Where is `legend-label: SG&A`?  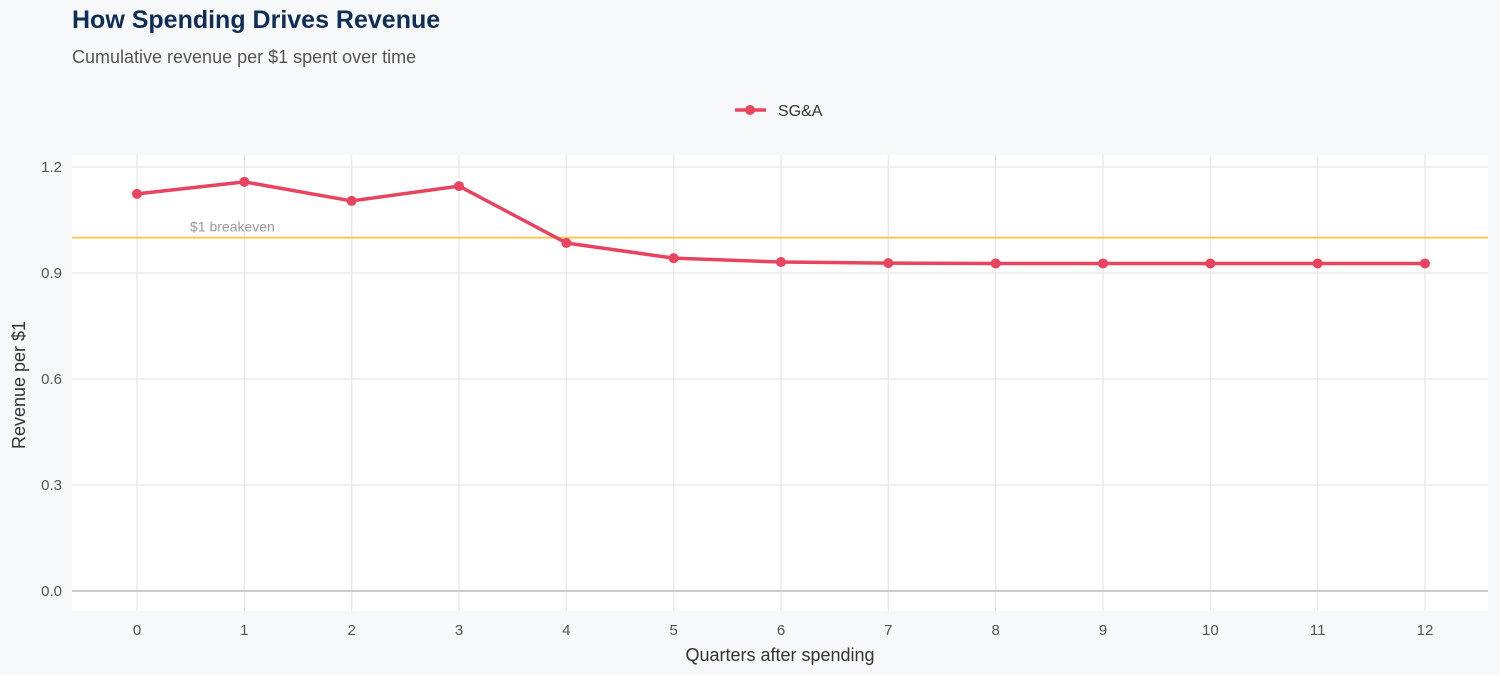 legend-label: SG&A is located at coordinates (800, 111).